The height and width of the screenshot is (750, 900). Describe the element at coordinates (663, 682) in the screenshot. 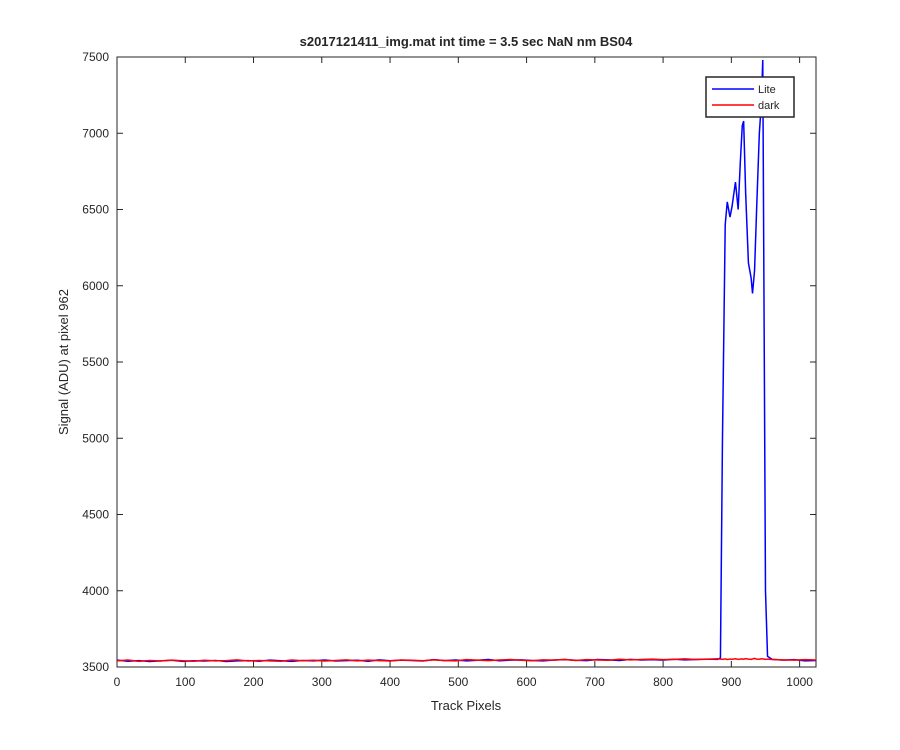

I see `x-tick-label: 800` at that location.